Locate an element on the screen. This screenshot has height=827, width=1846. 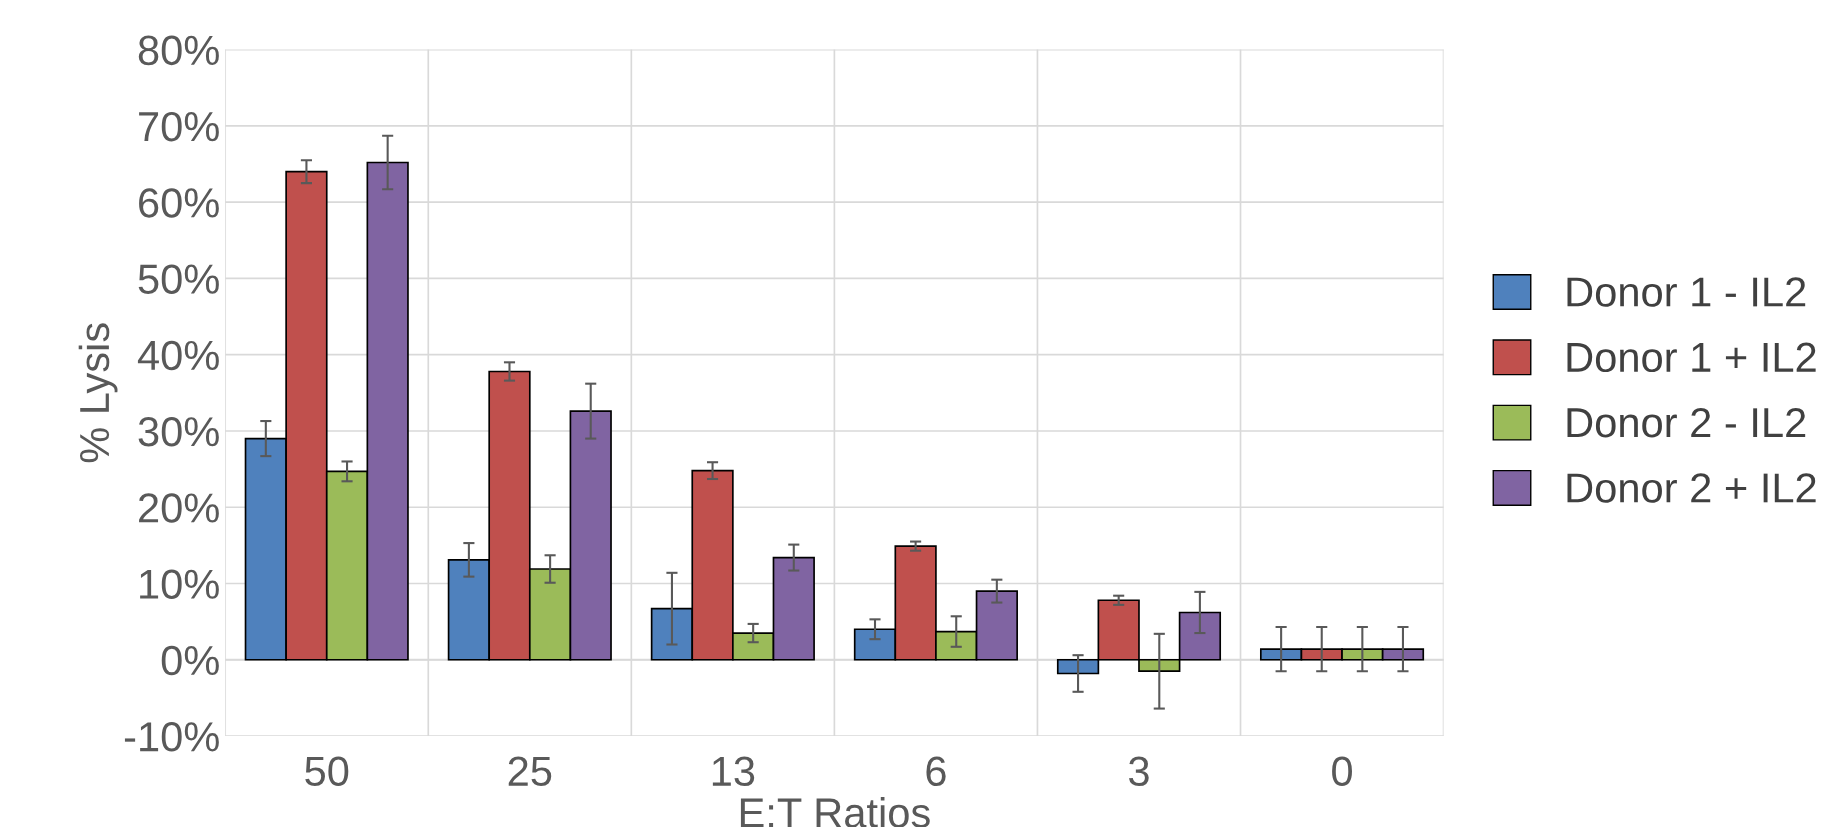
y-tick-label: -10% is located at coordinates (171, 737).